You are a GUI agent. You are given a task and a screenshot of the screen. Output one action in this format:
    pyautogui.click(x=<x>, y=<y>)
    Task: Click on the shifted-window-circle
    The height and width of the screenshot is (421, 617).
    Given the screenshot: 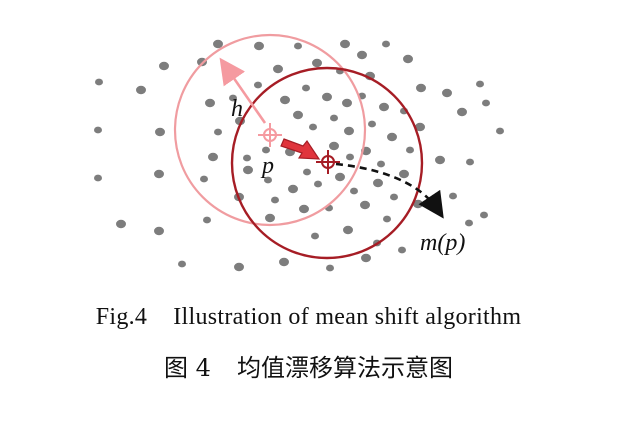 What is the action you would take?
    pyautogui.click(x=327, y=163)
    